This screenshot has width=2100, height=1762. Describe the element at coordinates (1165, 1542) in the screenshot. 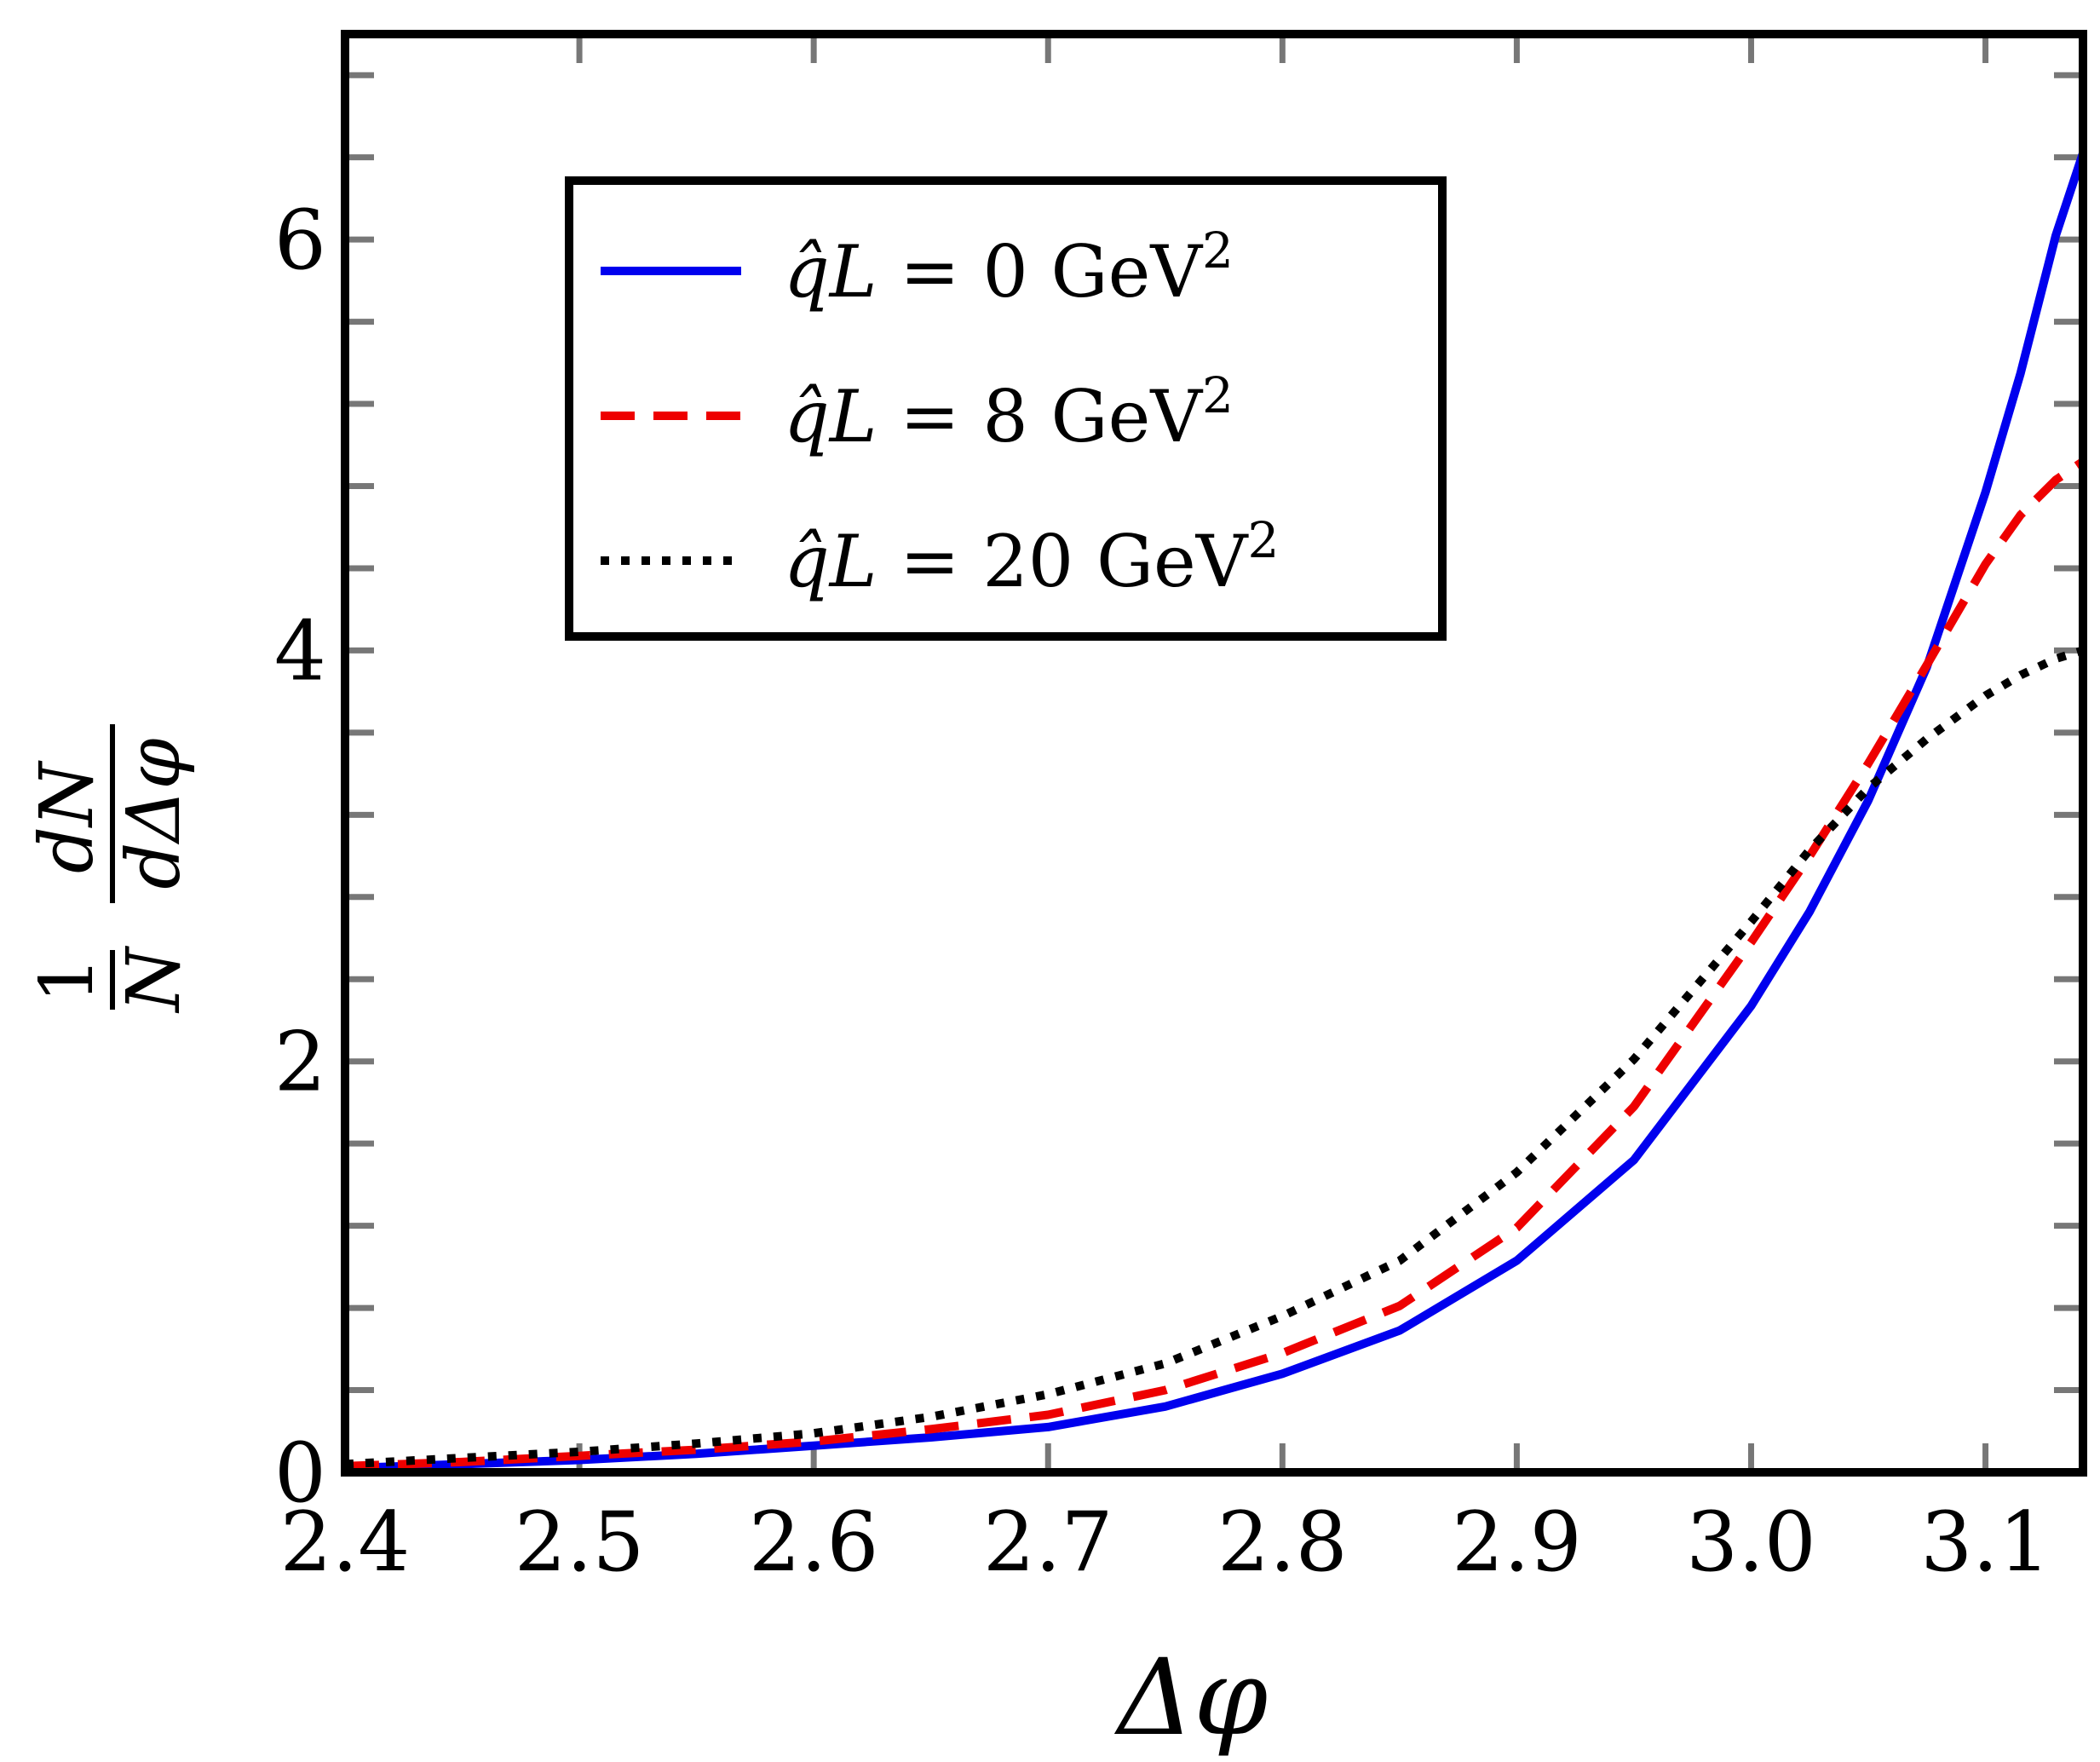

I see `x-tick-labels: 2.4 2.5 2.6 2.7 2.8 2.9 3.0 3.1` at that location.